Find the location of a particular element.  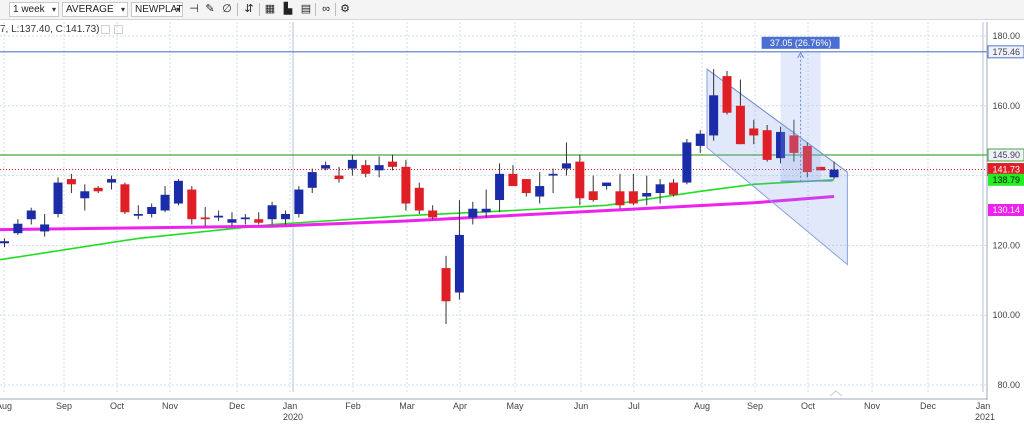

price-tag-label: 141.73 is located at coordinates (1006, 170).